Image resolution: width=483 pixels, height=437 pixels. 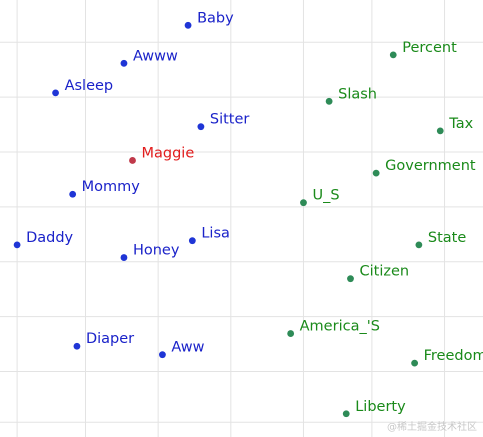 What do you see at coordinates (340, 327) in the screenshot?
I see `data-label-18: America_'S` at bounding box center [340, 327].